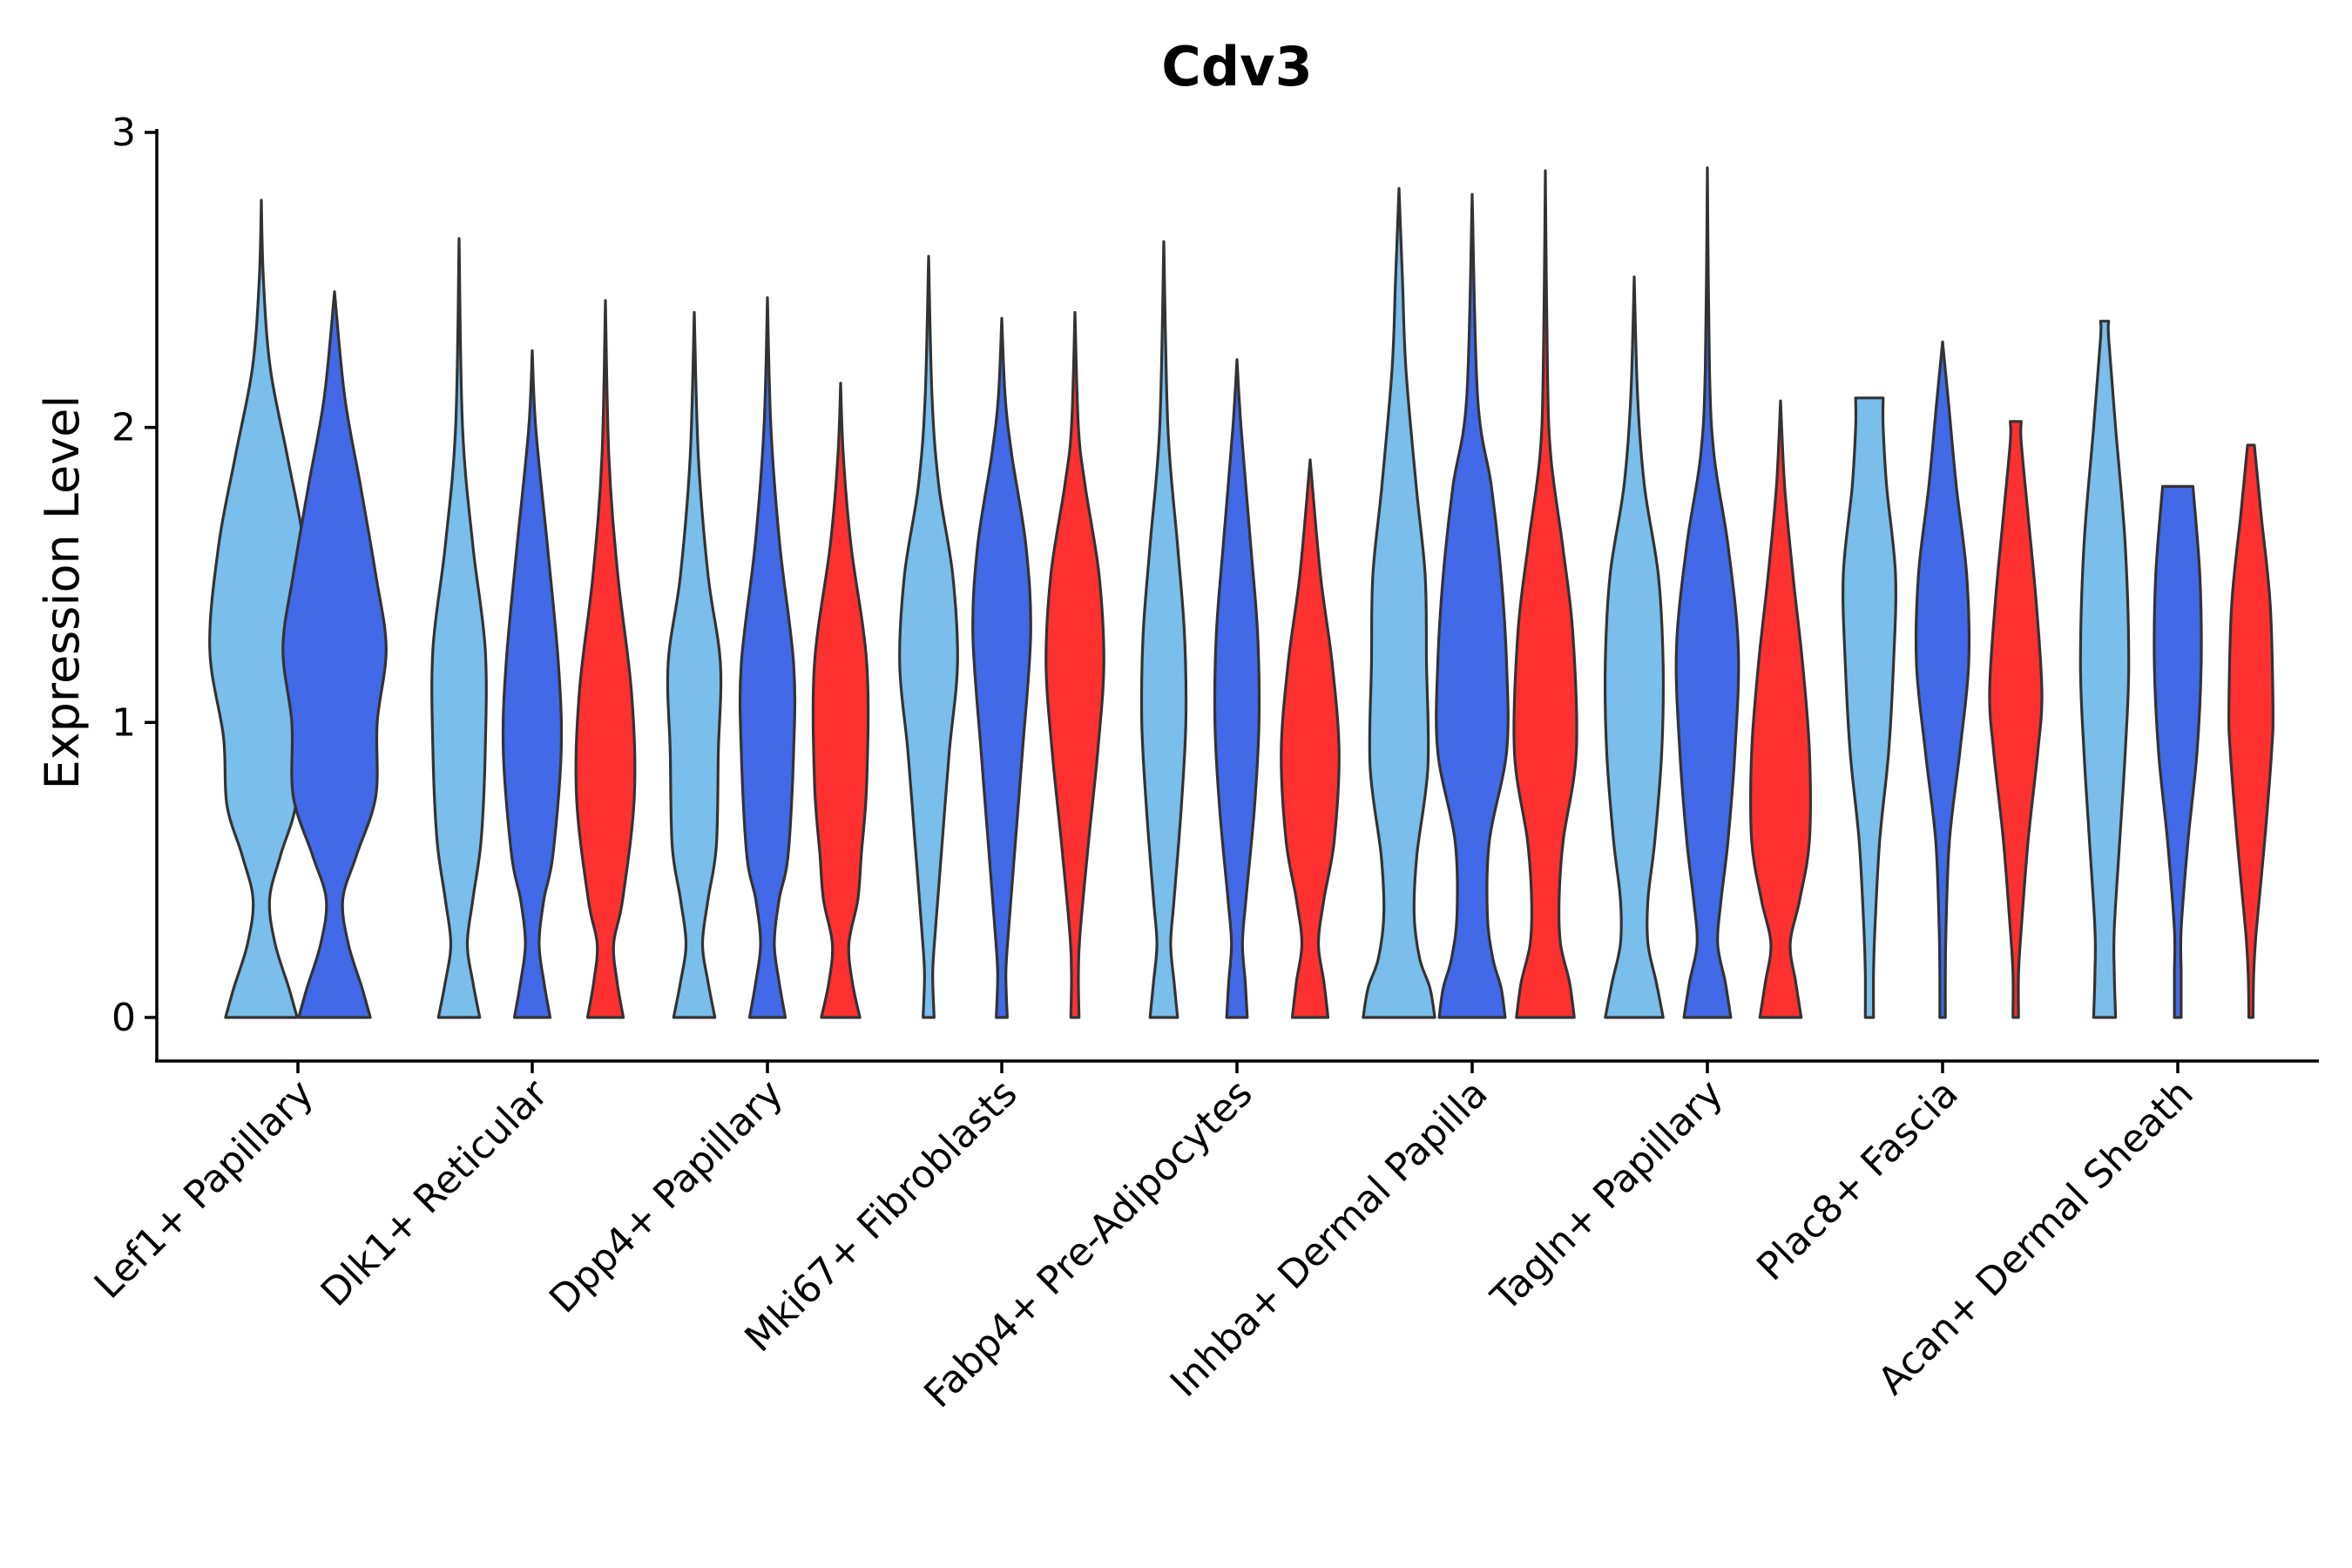 This screenshot has height=1568, width=2352. Describe the element at coordinates (62, 592) in the screenshot. I see `y-axis-label: Expression Level` at that location.